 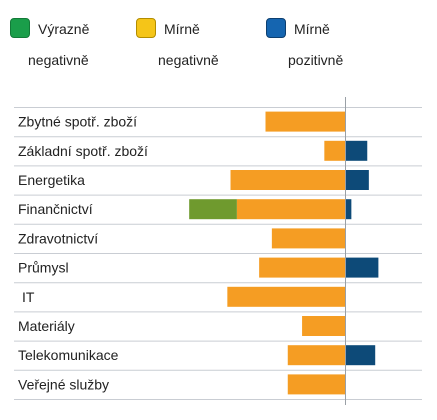 What do you see at coordinates (77, 122) in the screenshot?
I see `category-label: Zbytné spotř. zboží` at bounding box center [77, 122].